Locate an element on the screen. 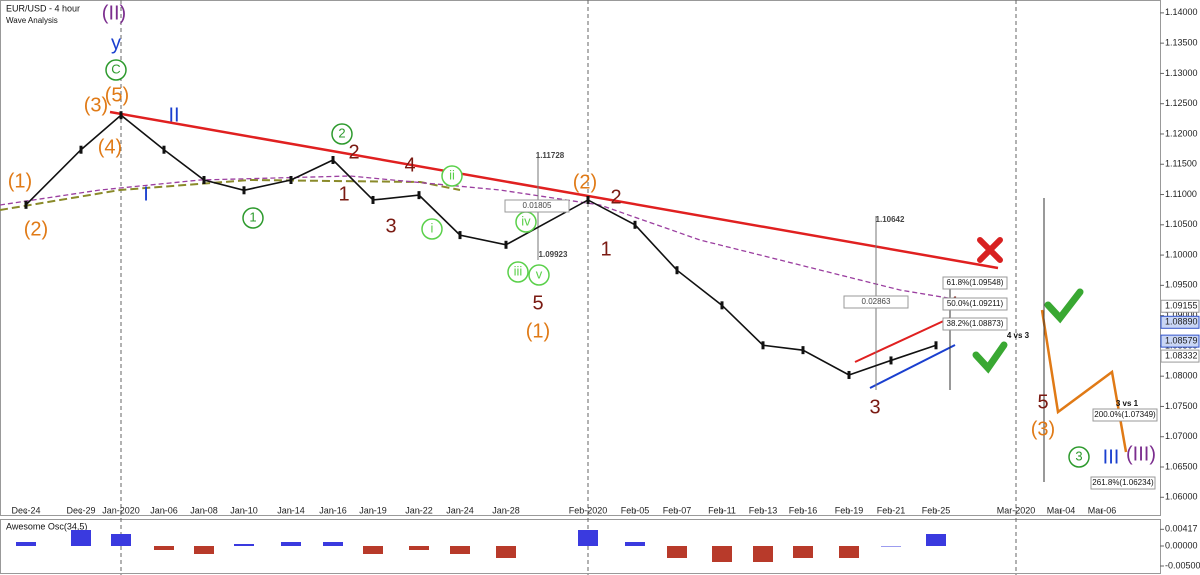  wave-label: i is located at coordinates (432, 227).